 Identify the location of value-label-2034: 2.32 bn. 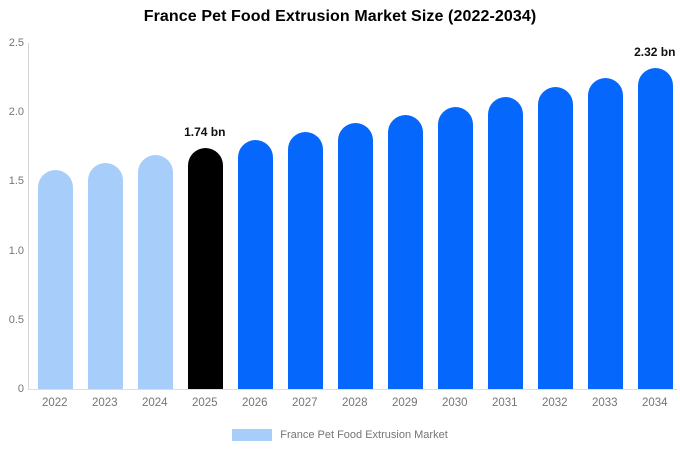
(655, 51).